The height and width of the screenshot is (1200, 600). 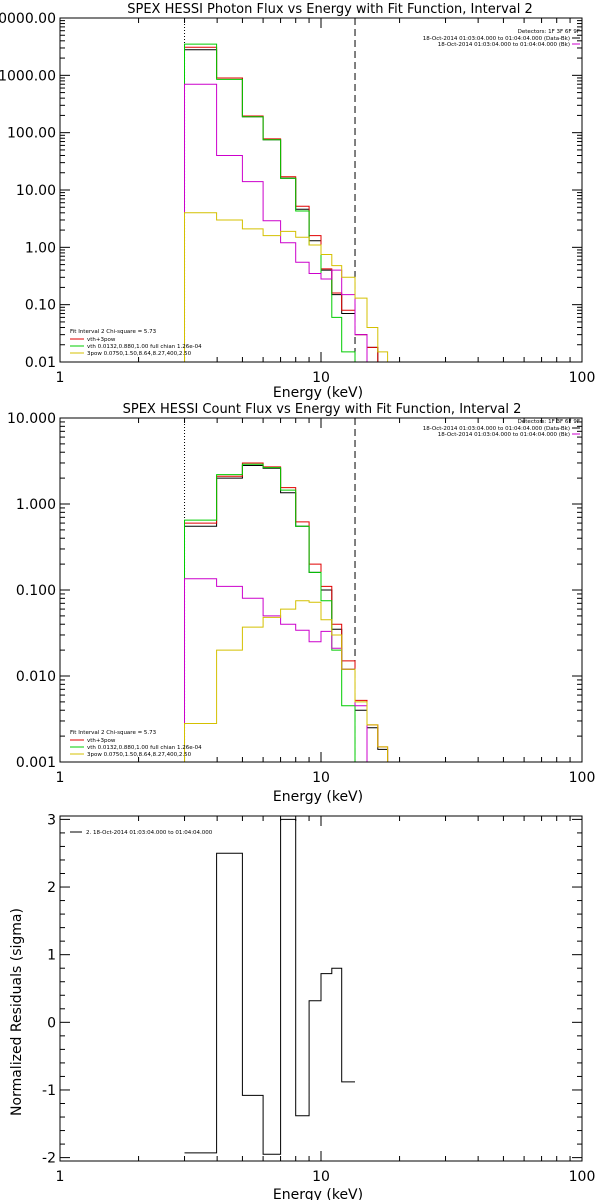 What do you see at coordinates (31, 419) in the screenshot?
I see `y-tick-label: 10.000` at bounding box center [31, 419].